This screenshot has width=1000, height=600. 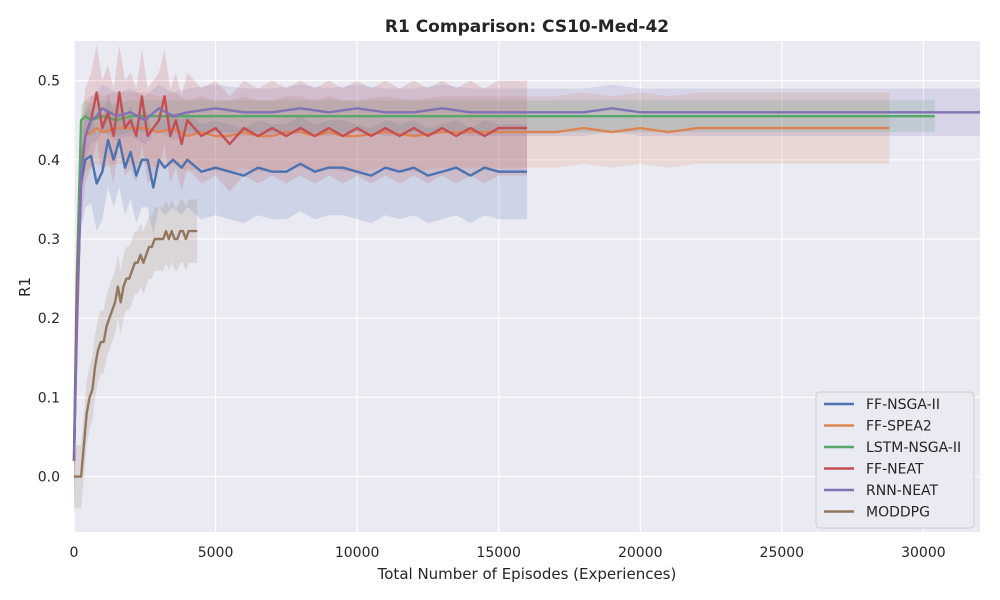 I want to click on y-tick-label: 0.3, so click(x=49, y=240).